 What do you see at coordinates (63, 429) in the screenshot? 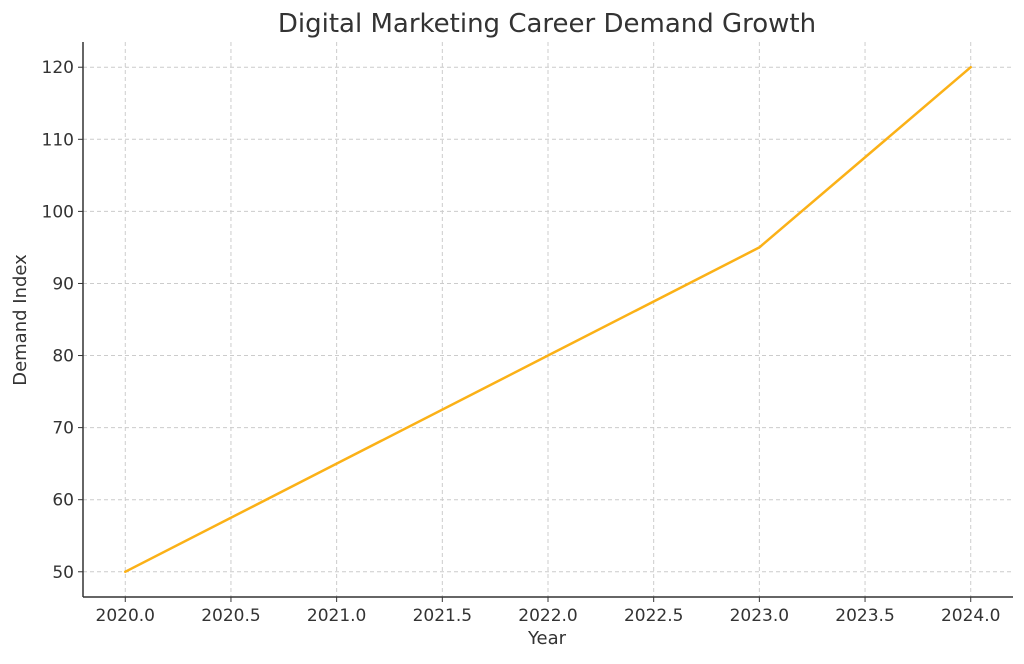
I see `y-tick-label: 70` at bounding box center [63, 429].